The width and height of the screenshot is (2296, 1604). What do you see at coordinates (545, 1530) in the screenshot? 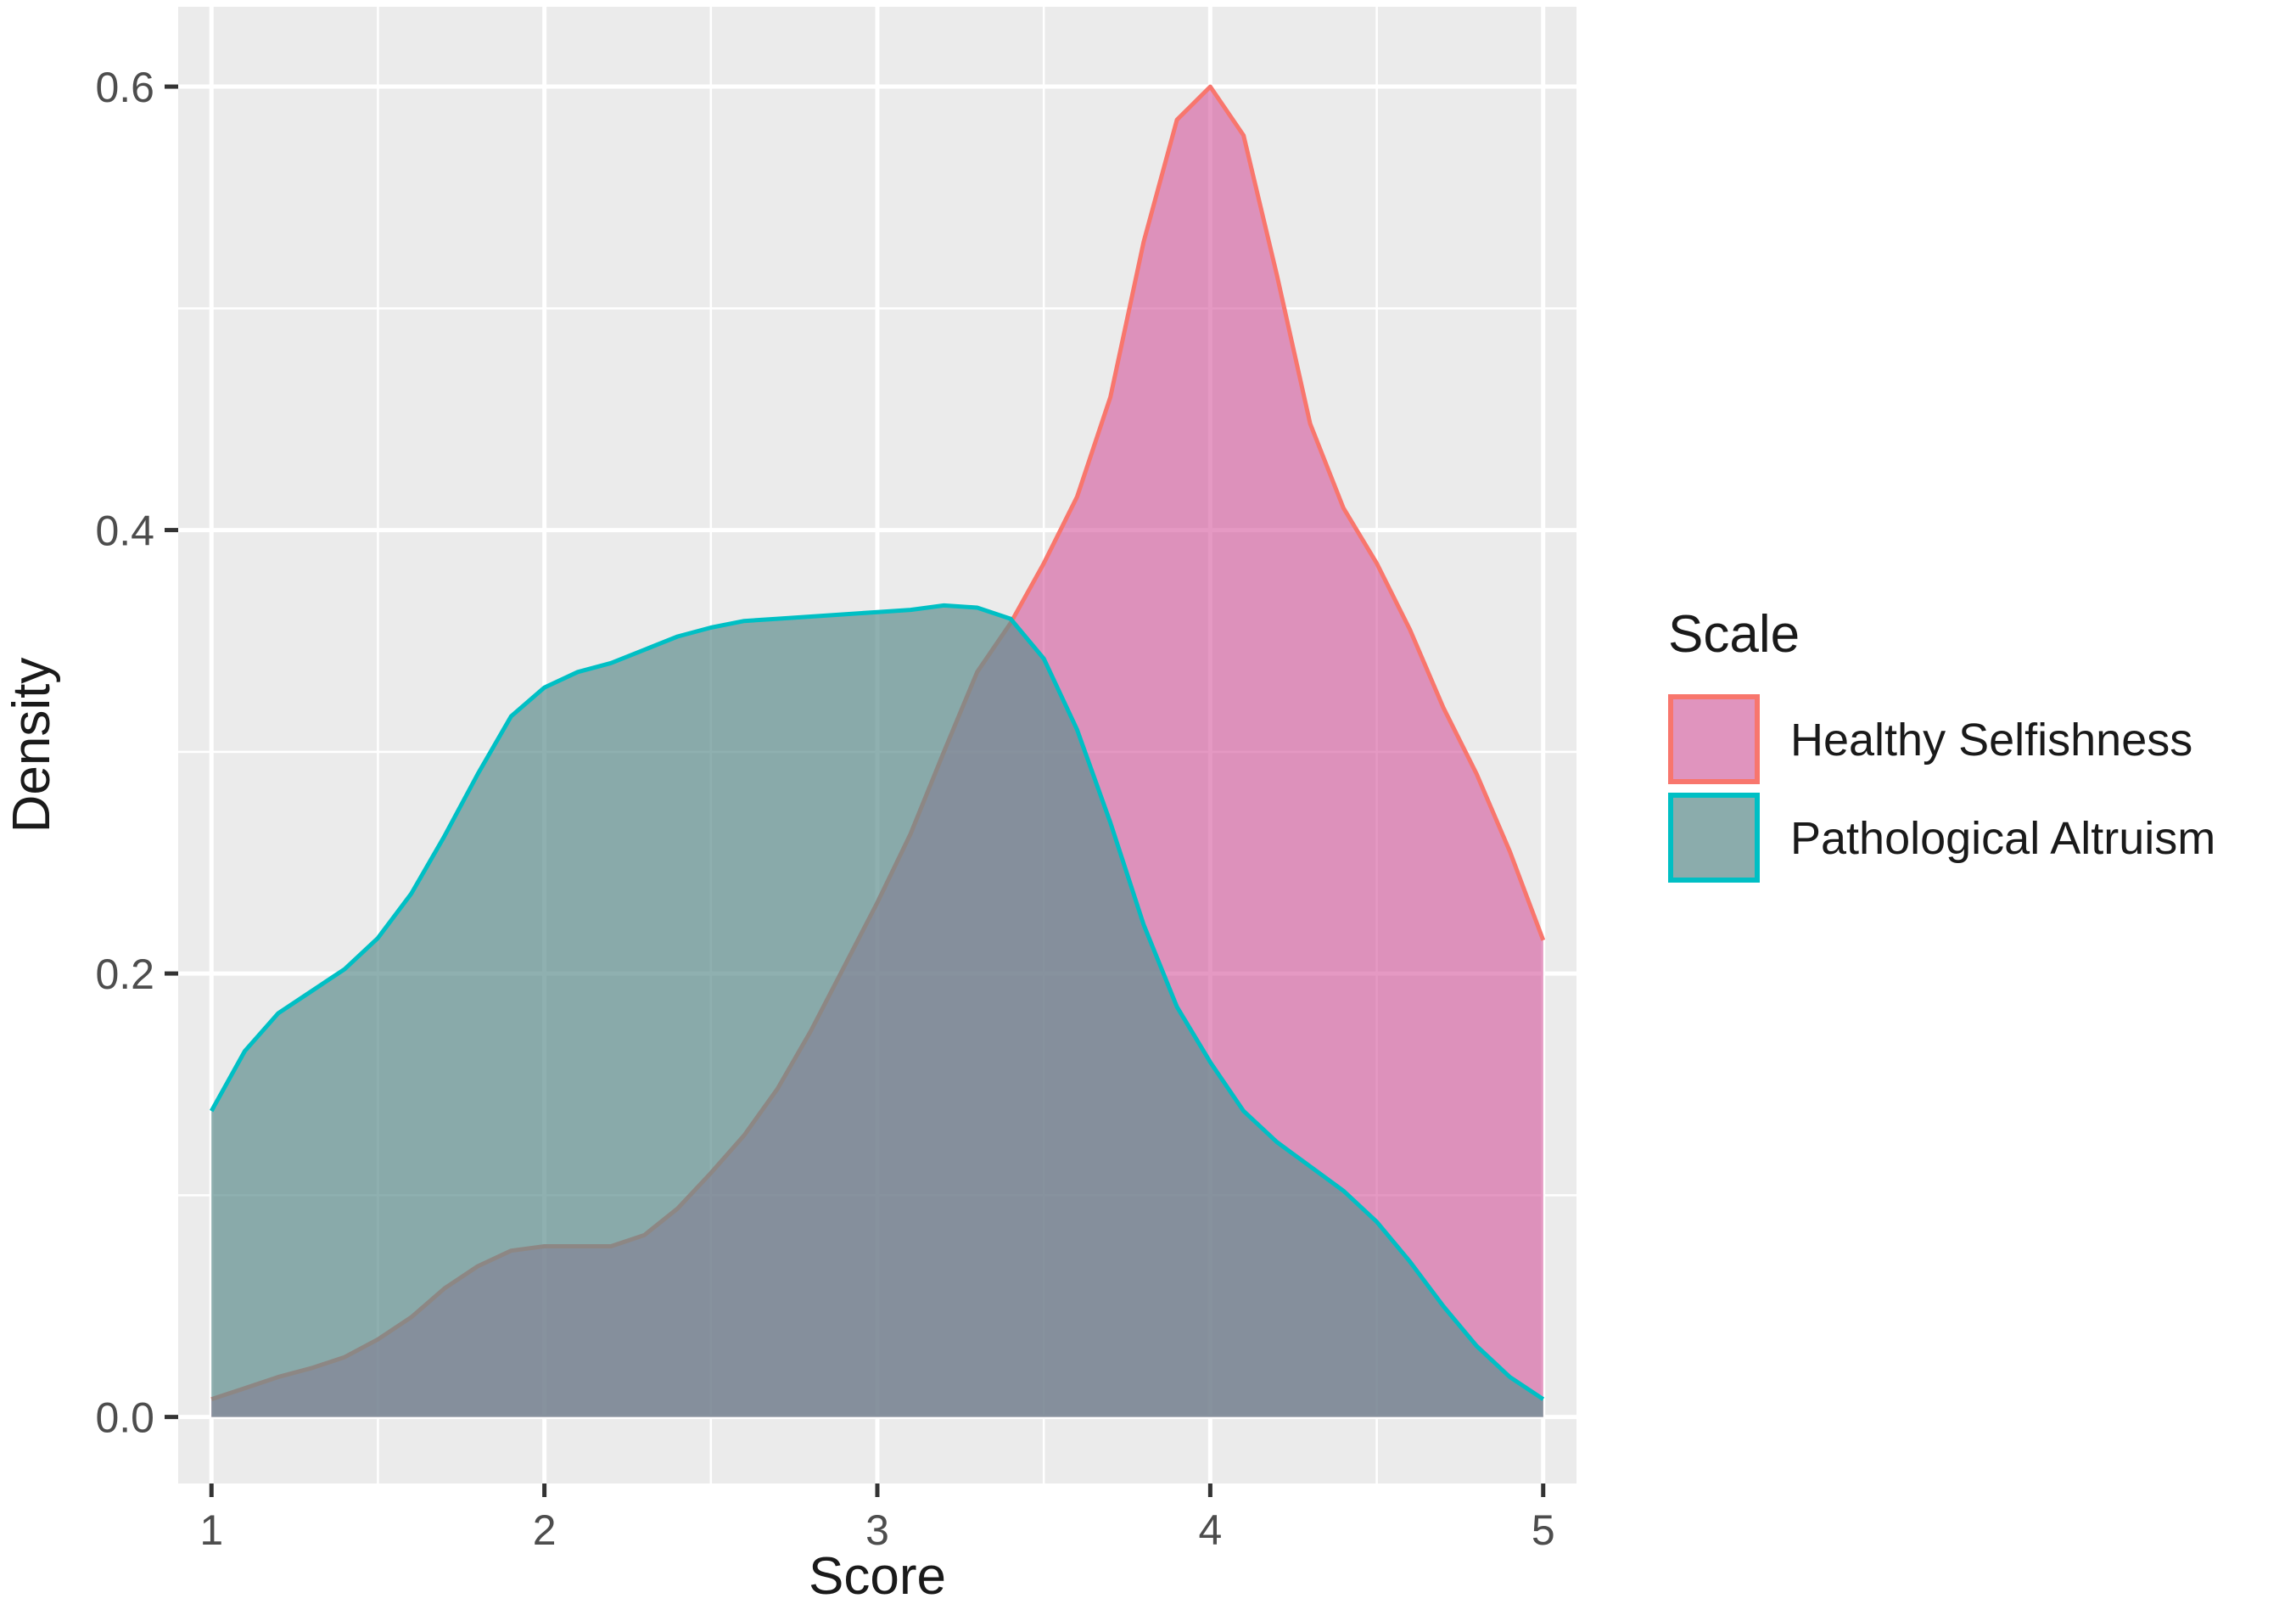
I see `x-tick-label: 2` at bounding box center [545, 1530].